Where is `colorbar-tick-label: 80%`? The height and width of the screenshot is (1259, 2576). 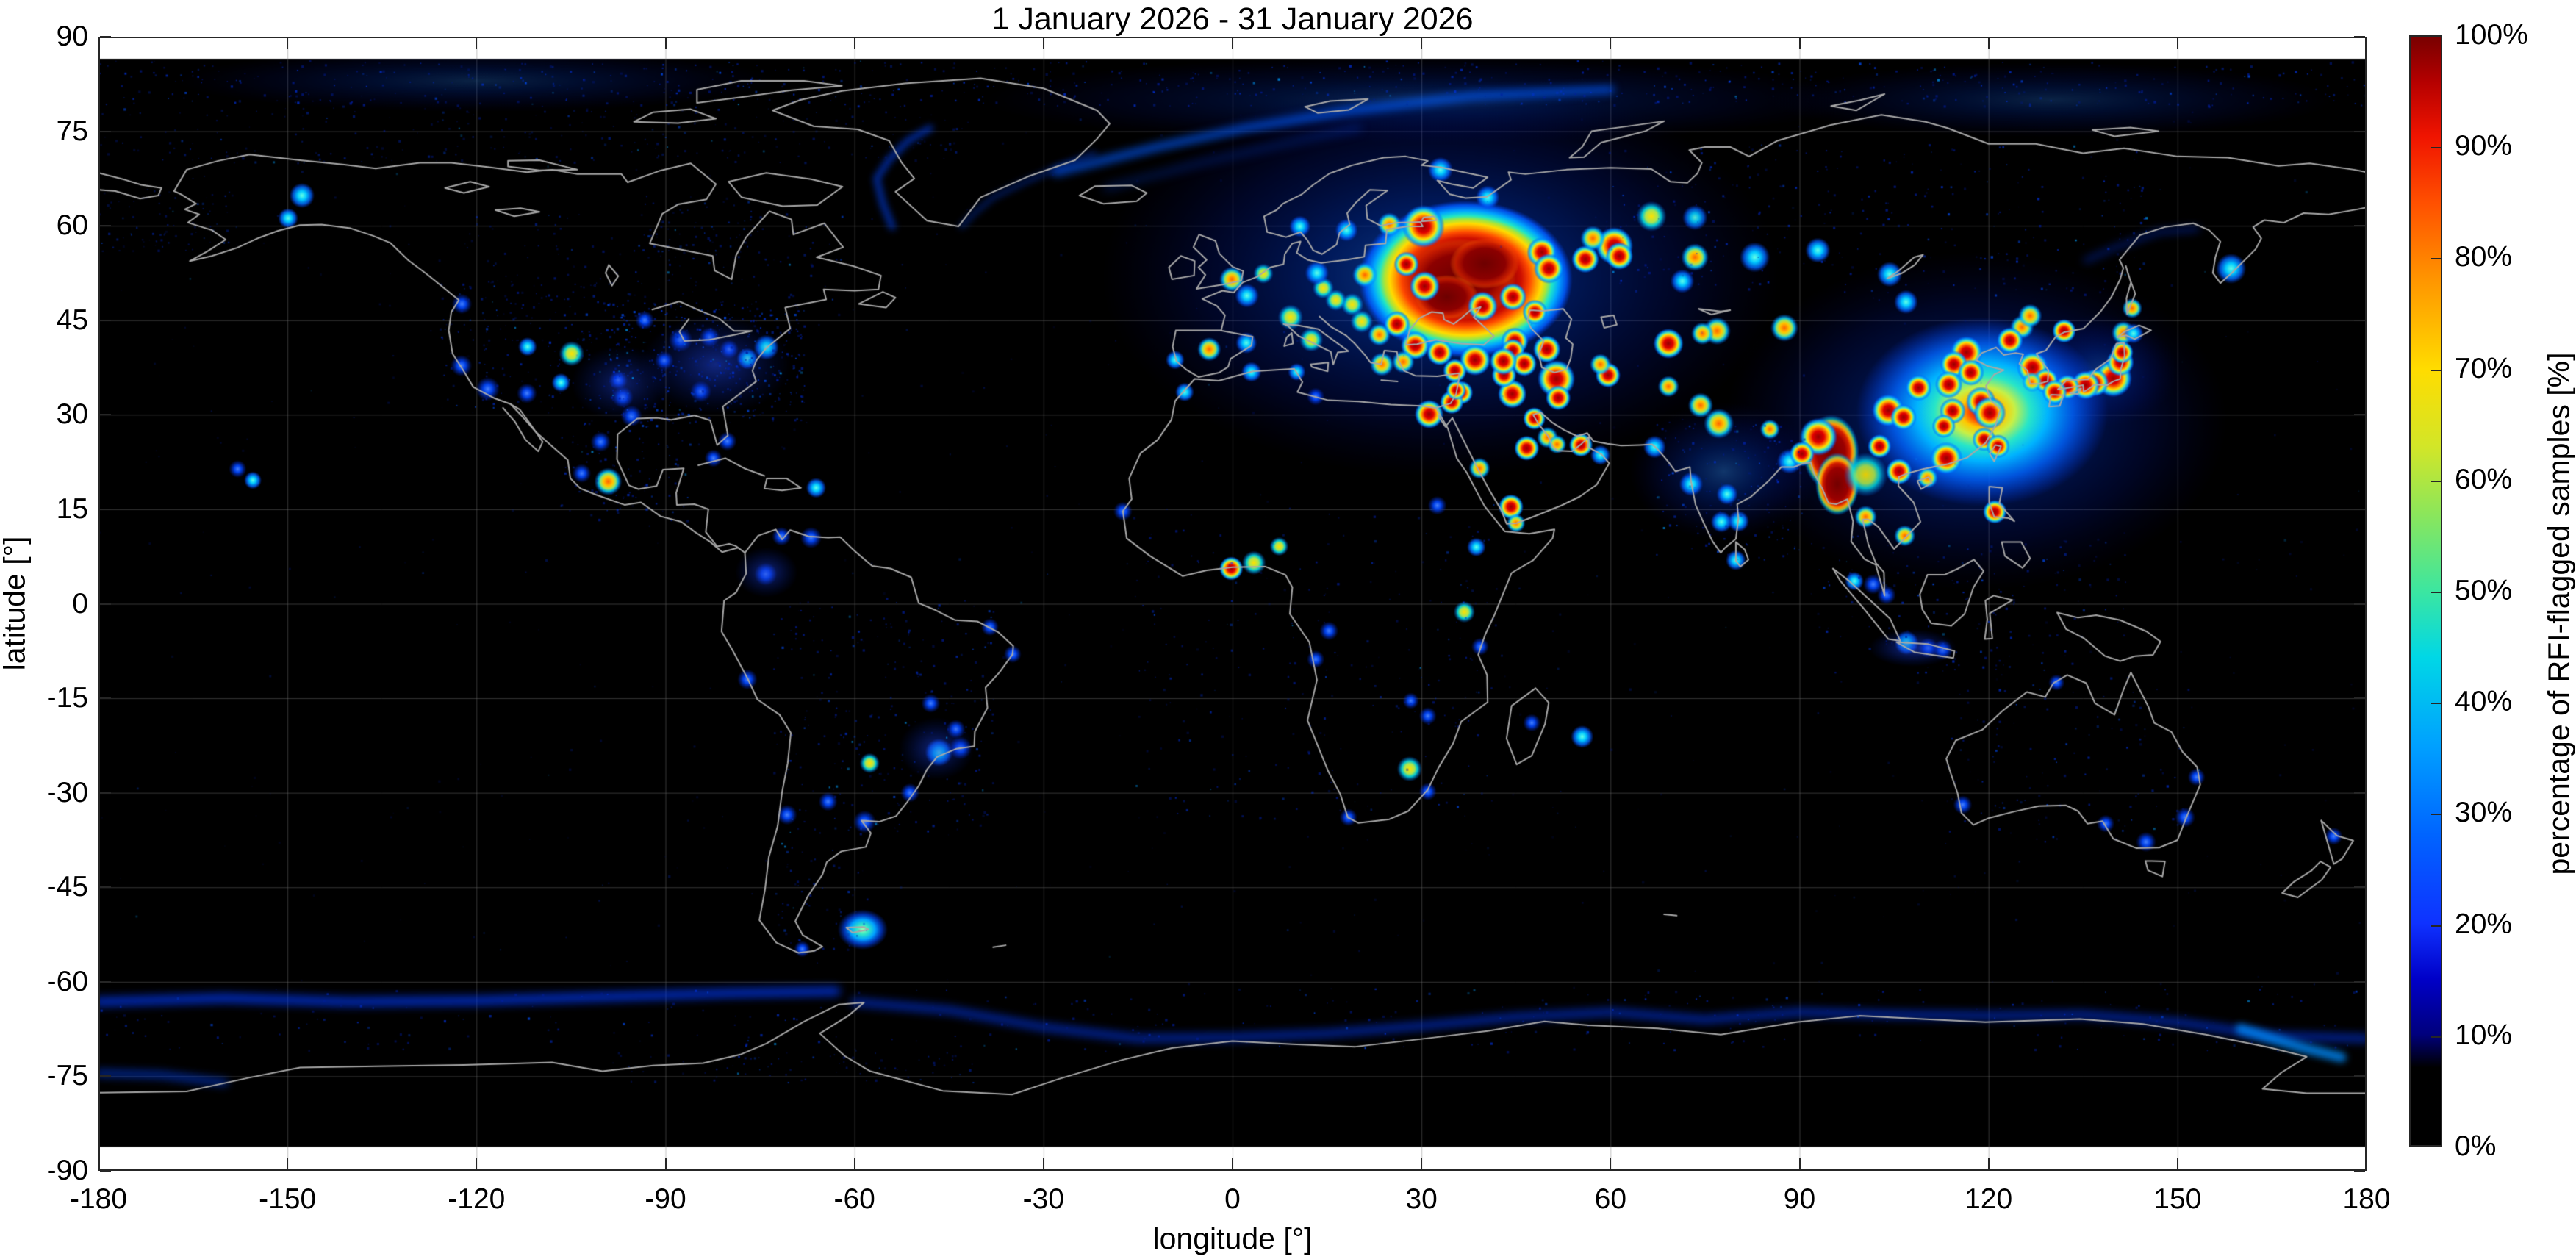
colorbar-tick-label: 80% is located at coordinates (2484, 257).